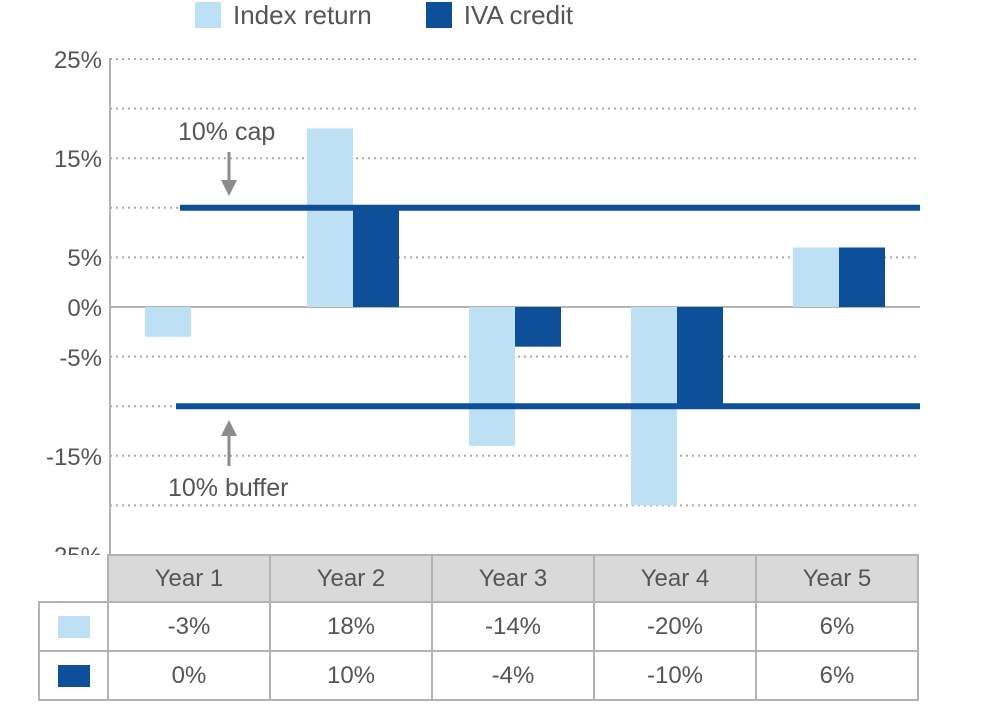  I want to click on table-cell: -14%, so click(513, 626).